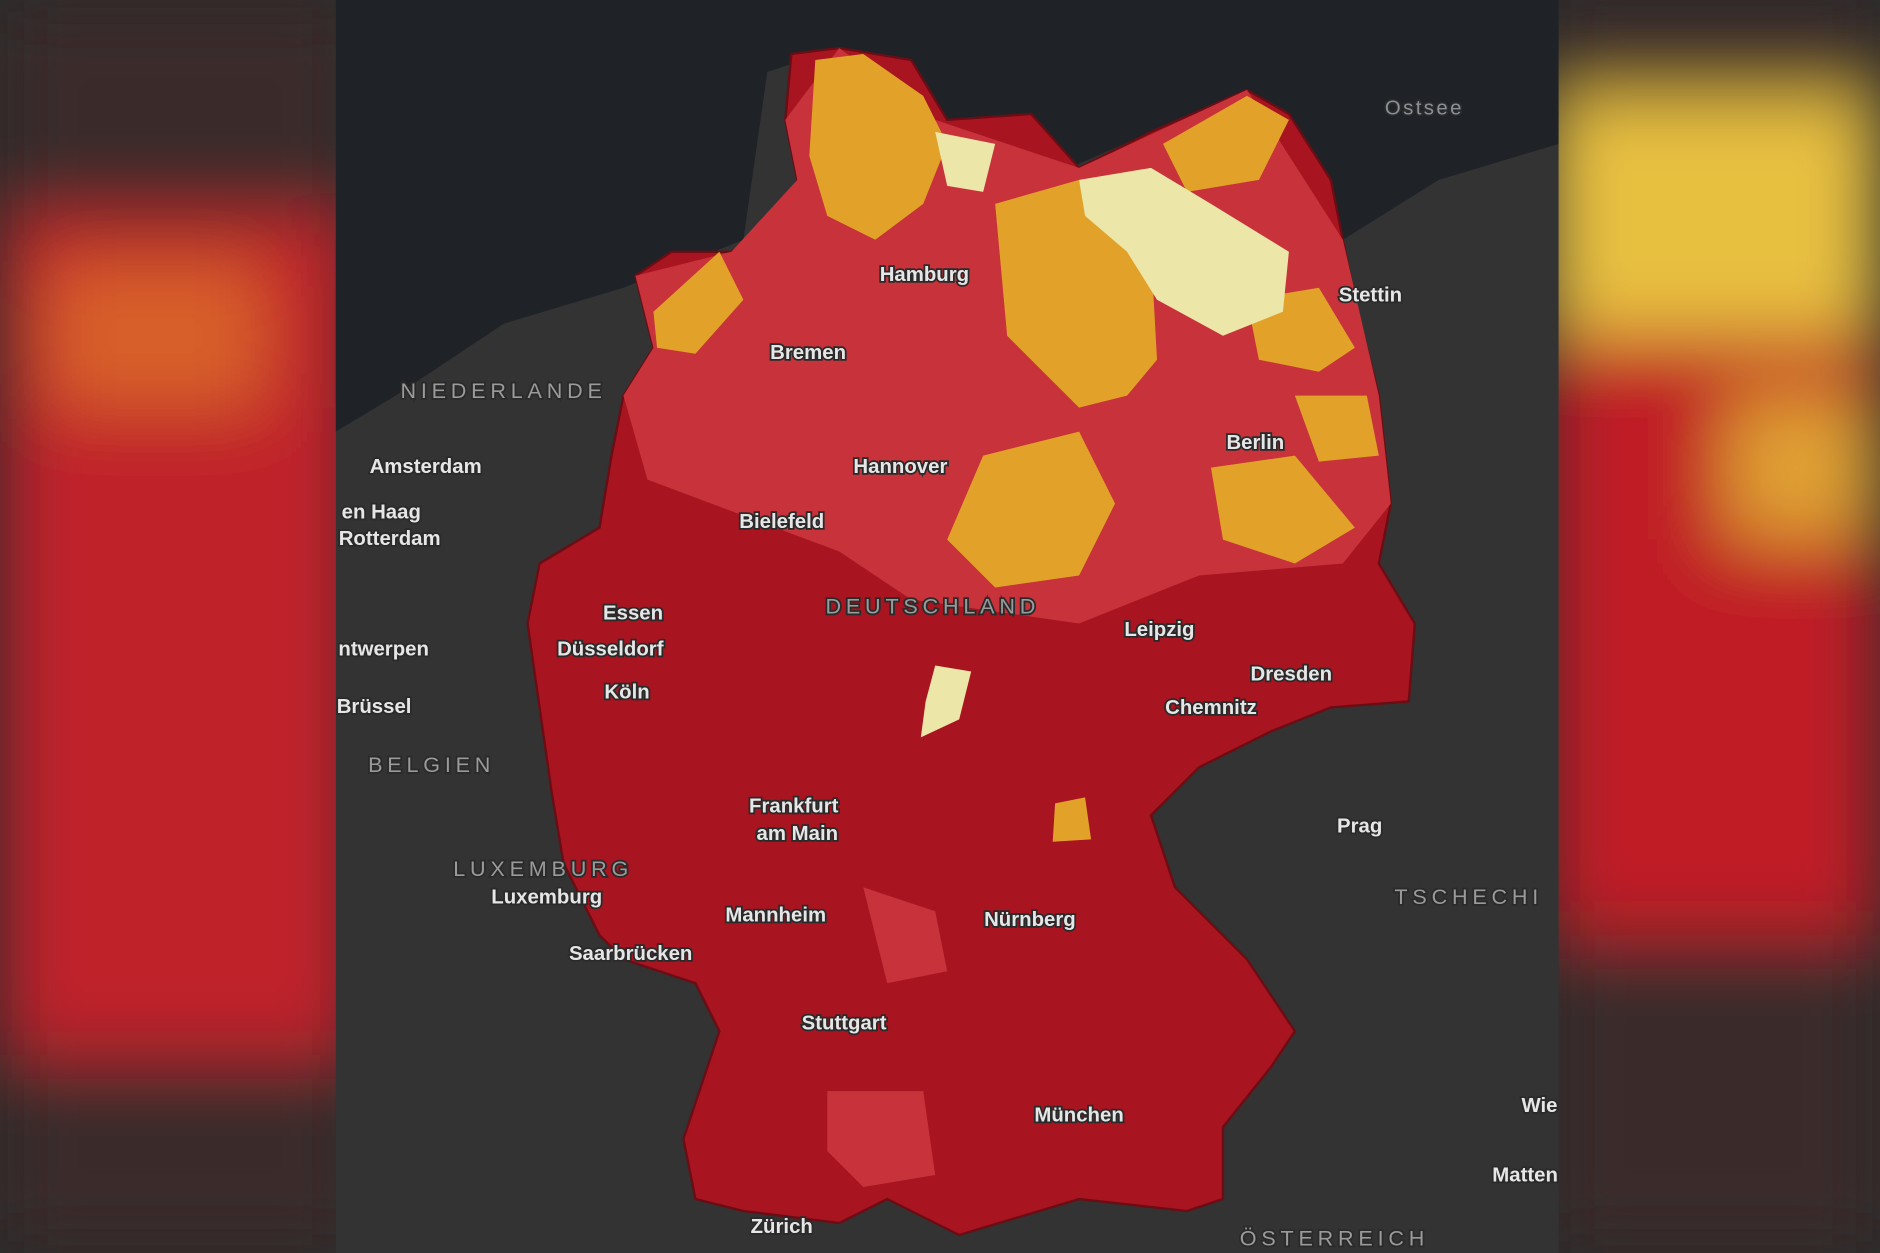 The height and width of the screenshot is (1253, 1880). Describe the element at coordinates (1292, 674) in the screenshot. I see `city-label: Dresden` at that location.